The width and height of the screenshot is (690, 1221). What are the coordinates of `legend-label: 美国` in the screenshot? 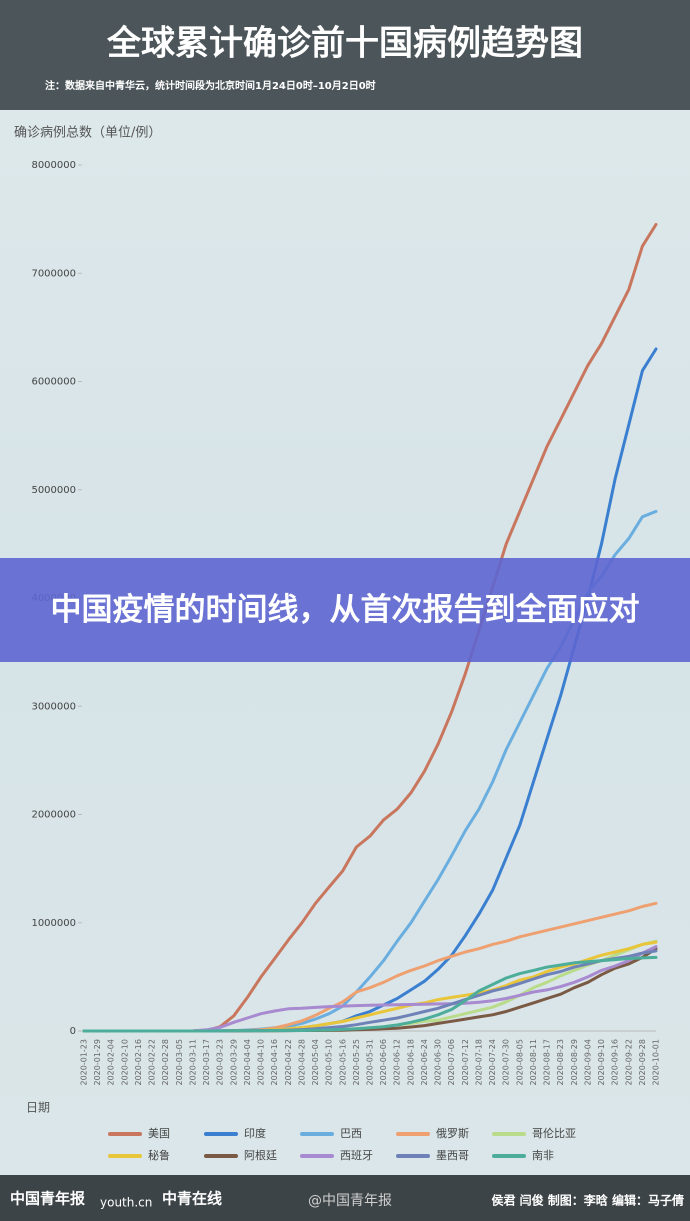 It's located at (159, 1133).